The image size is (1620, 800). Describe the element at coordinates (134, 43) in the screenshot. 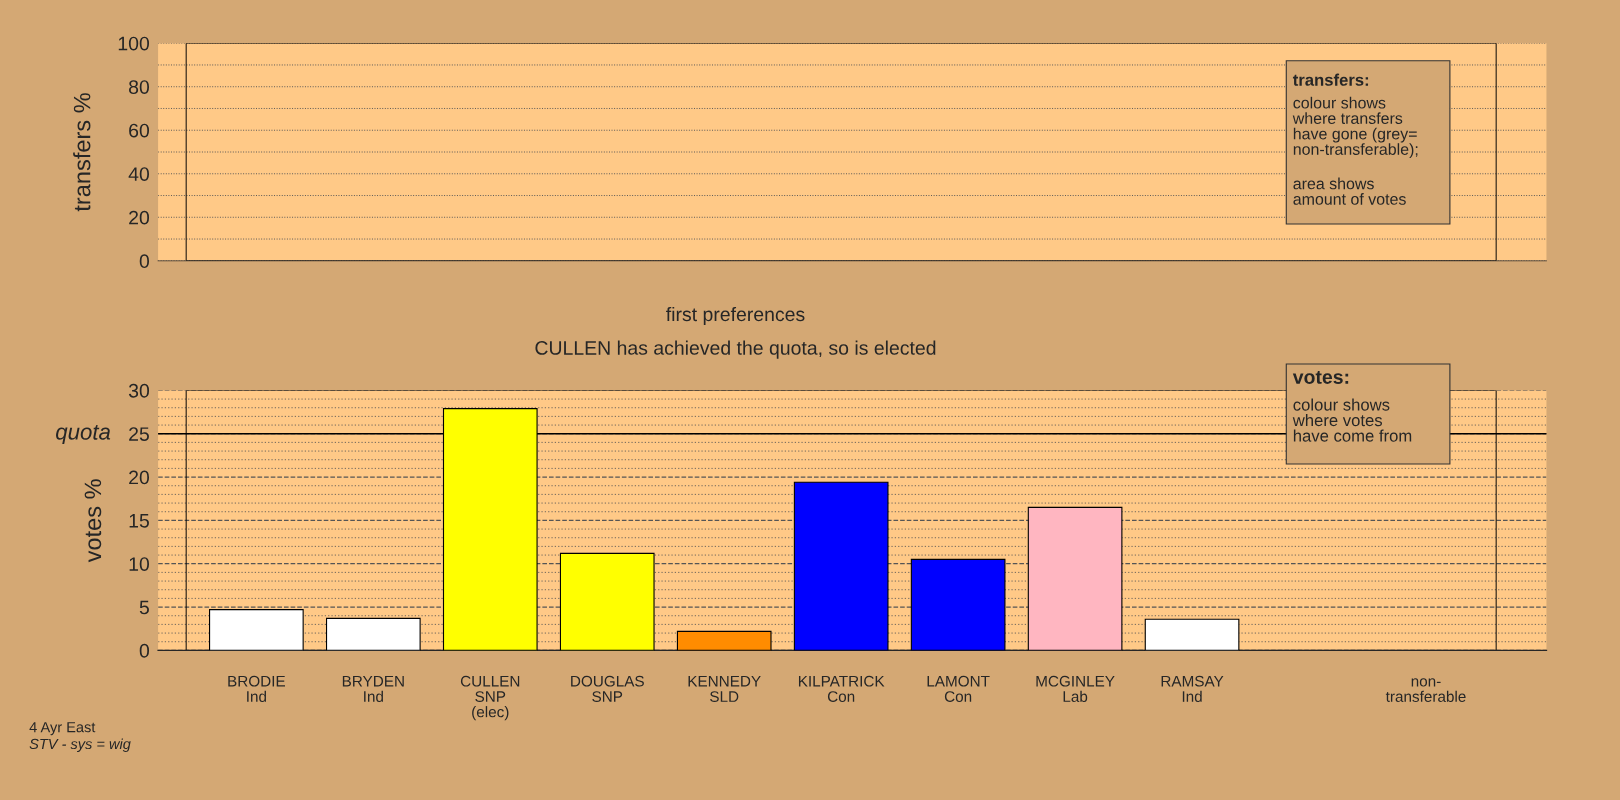

I see `y-tick-label: 100` at that location.